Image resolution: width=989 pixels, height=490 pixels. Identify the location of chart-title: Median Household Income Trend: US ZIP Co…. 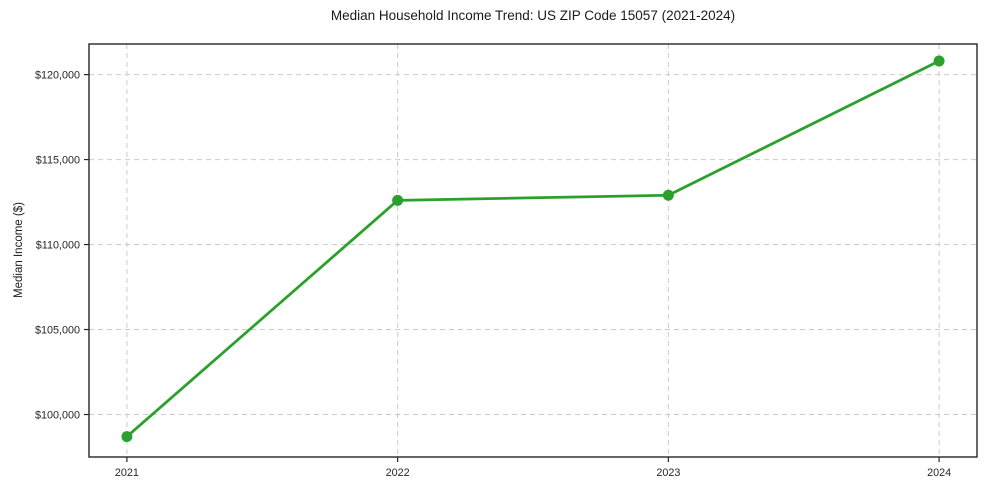
(533, 15).